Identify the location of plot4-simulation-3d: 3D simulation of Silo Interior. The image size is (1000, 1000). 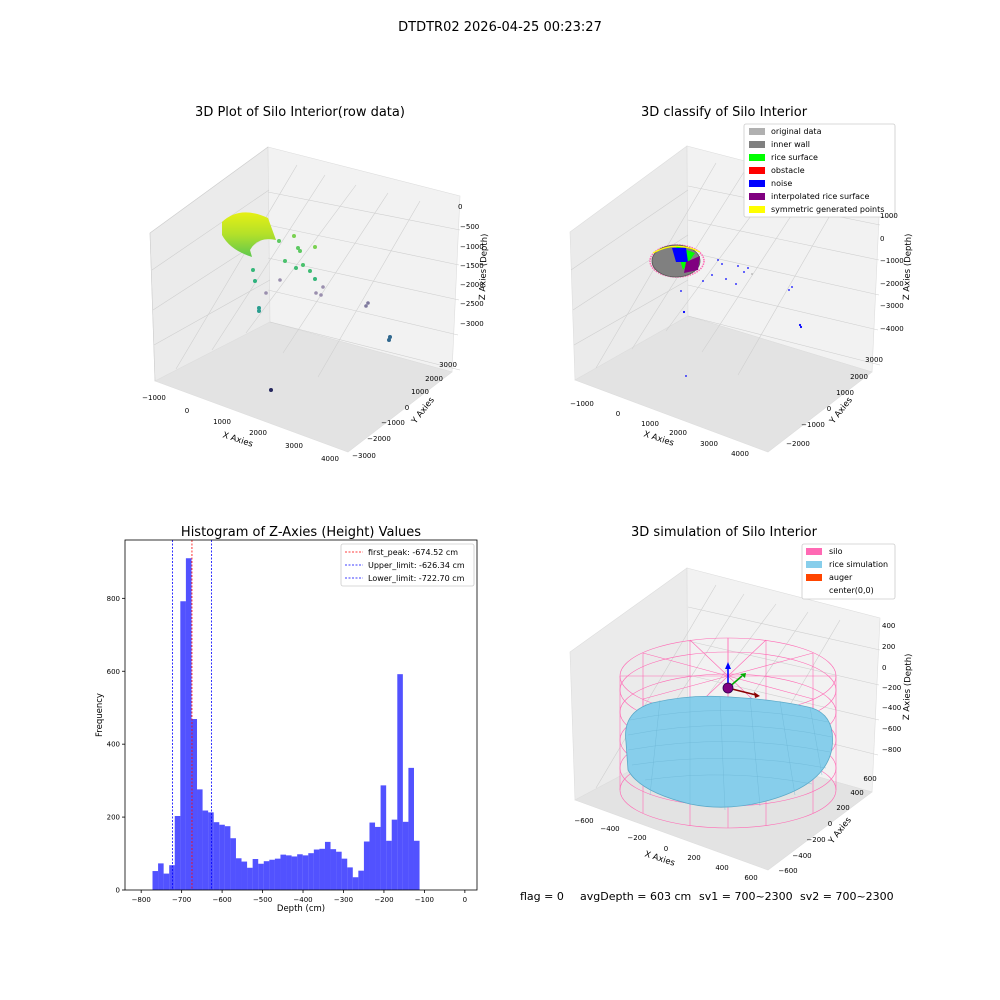
(741, 703).